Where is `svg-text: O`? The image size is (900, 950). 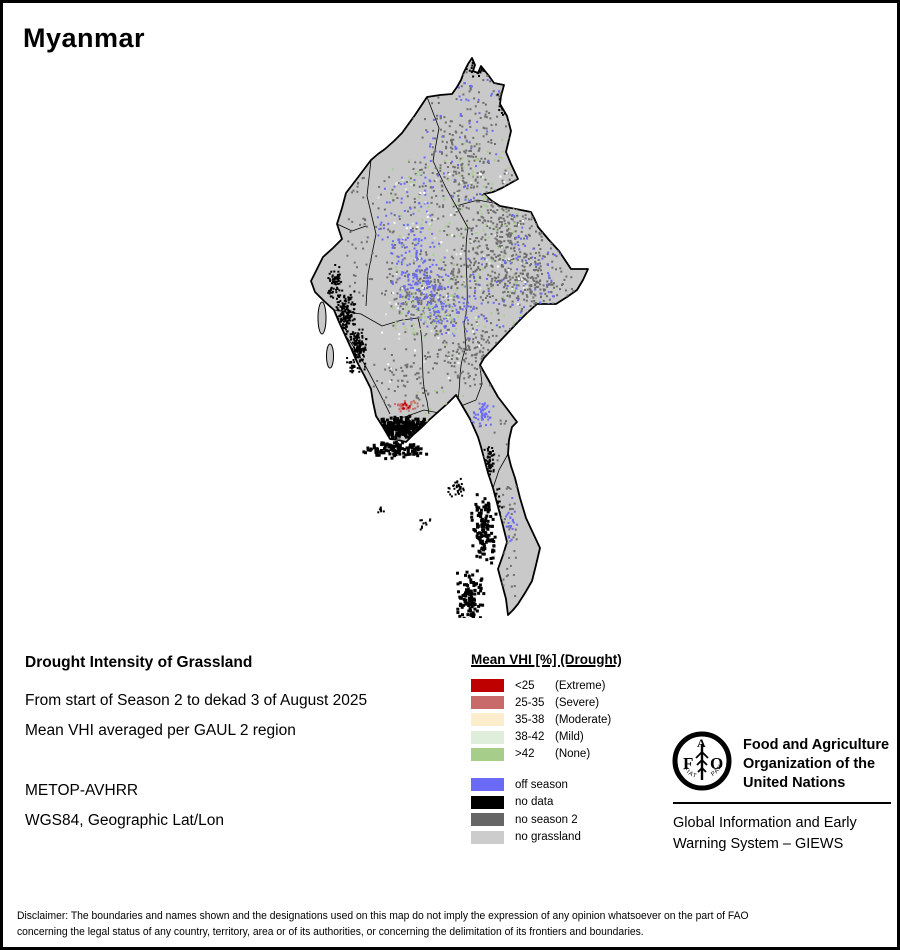 svg-text: O is located at coordinates (716, 763).